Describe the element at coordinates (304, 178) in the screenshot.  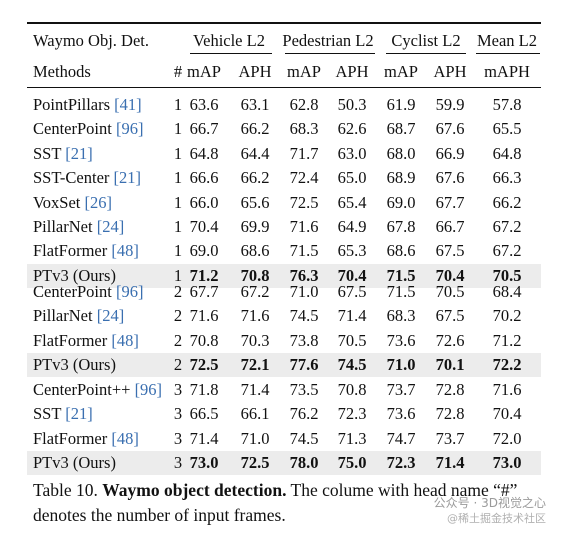
I see `metric-value: 72.4` at that location.